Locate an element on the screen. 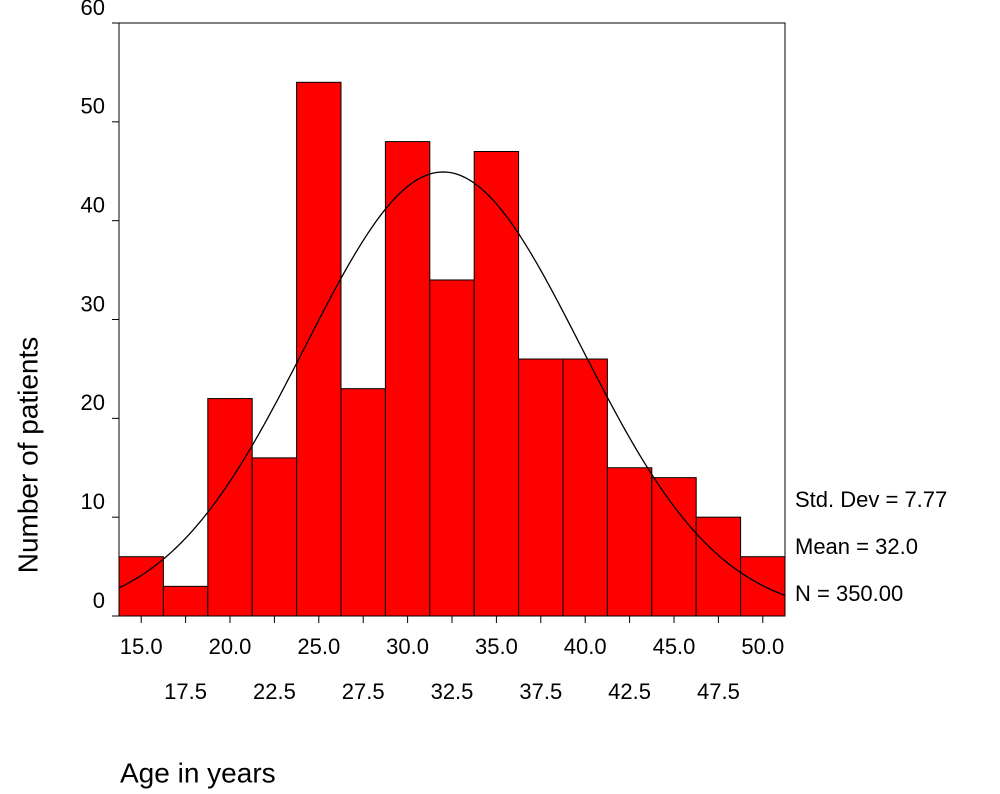  x-tick-label: 15.0 is located at coordinates (141, 646).